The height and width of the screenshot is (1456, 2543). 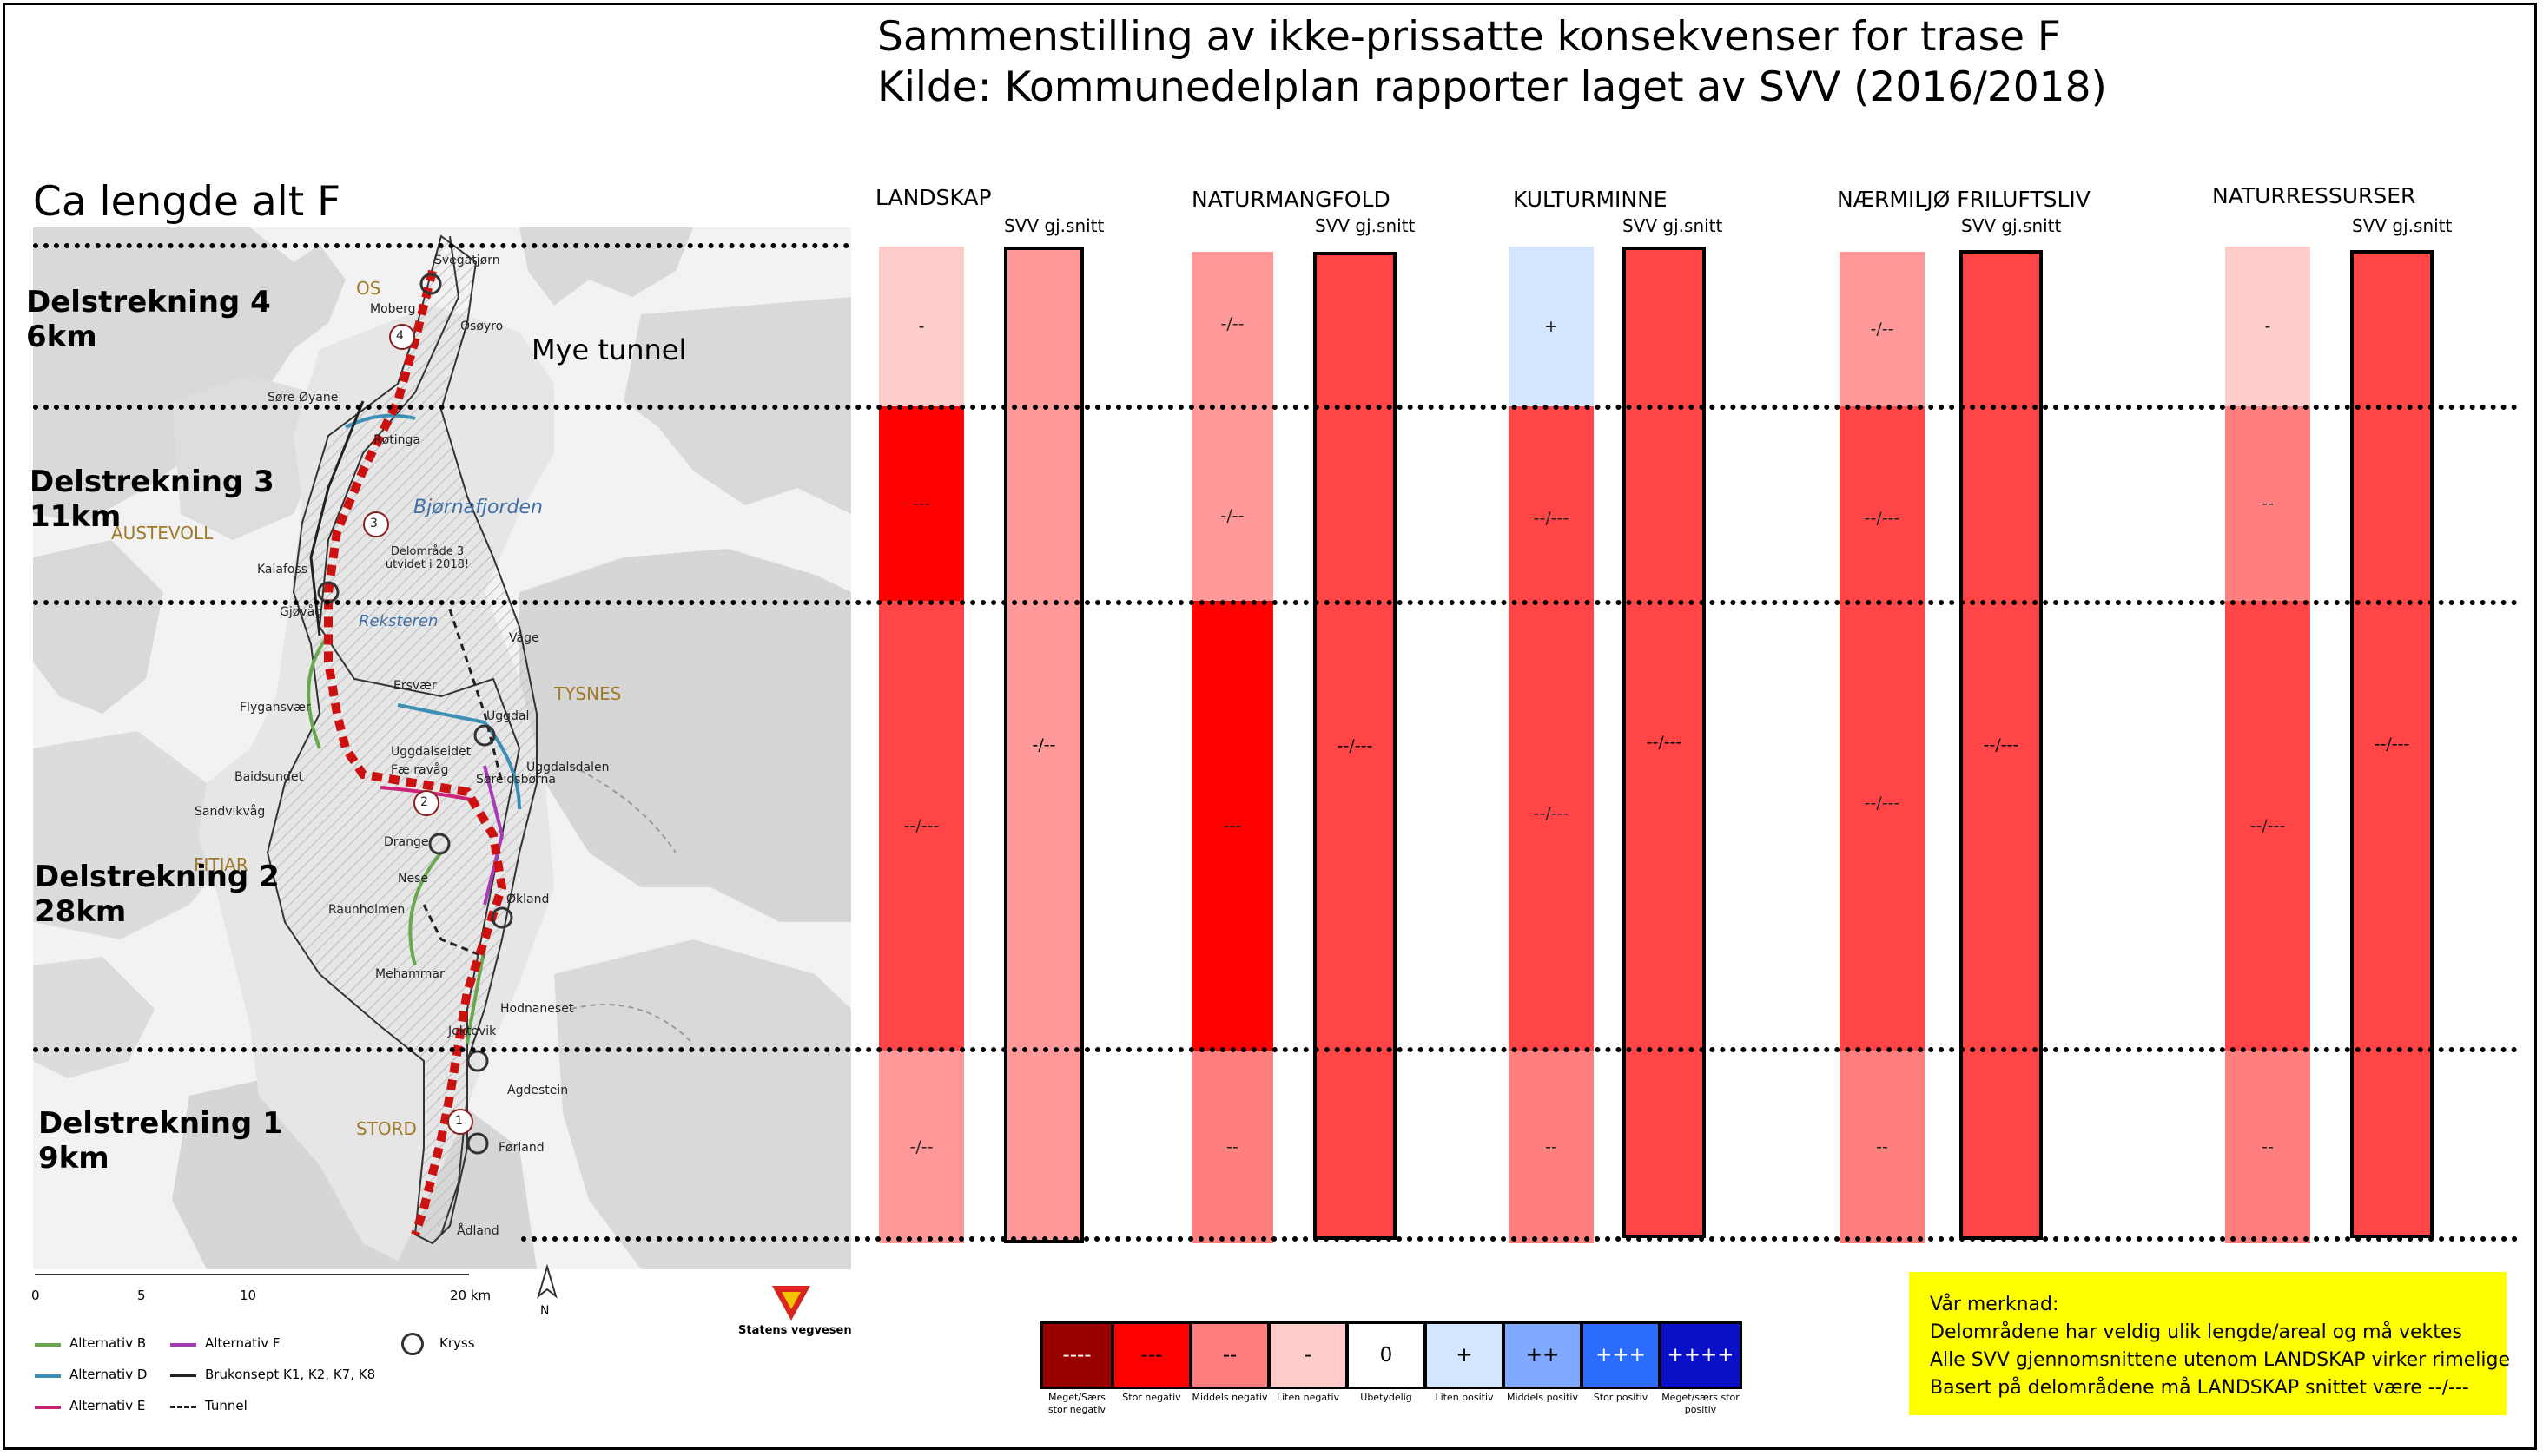 I want to click on kulturminne-cell-segment-1: --, so click(x=1551, y=1147).